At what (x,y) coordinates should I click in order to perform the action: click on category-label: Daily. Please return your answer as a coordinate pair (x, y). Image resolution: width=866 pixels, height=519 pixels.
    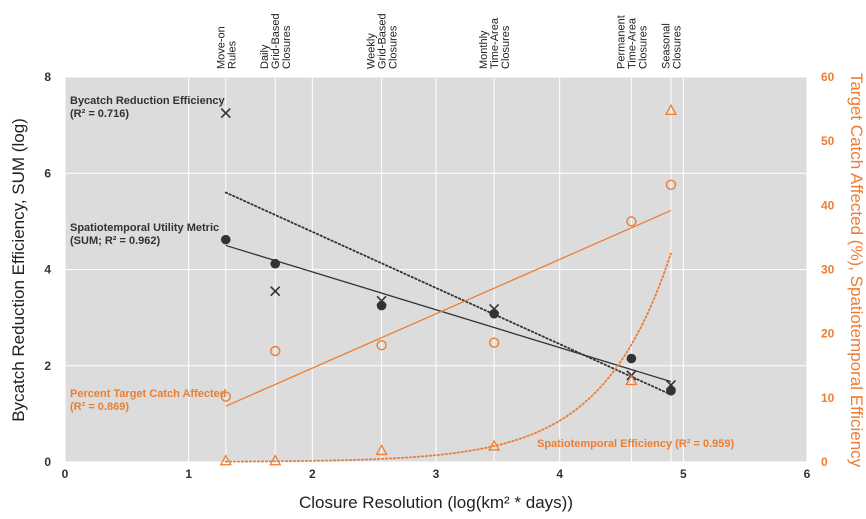
    Looking at the image, I should click on (265, 56).